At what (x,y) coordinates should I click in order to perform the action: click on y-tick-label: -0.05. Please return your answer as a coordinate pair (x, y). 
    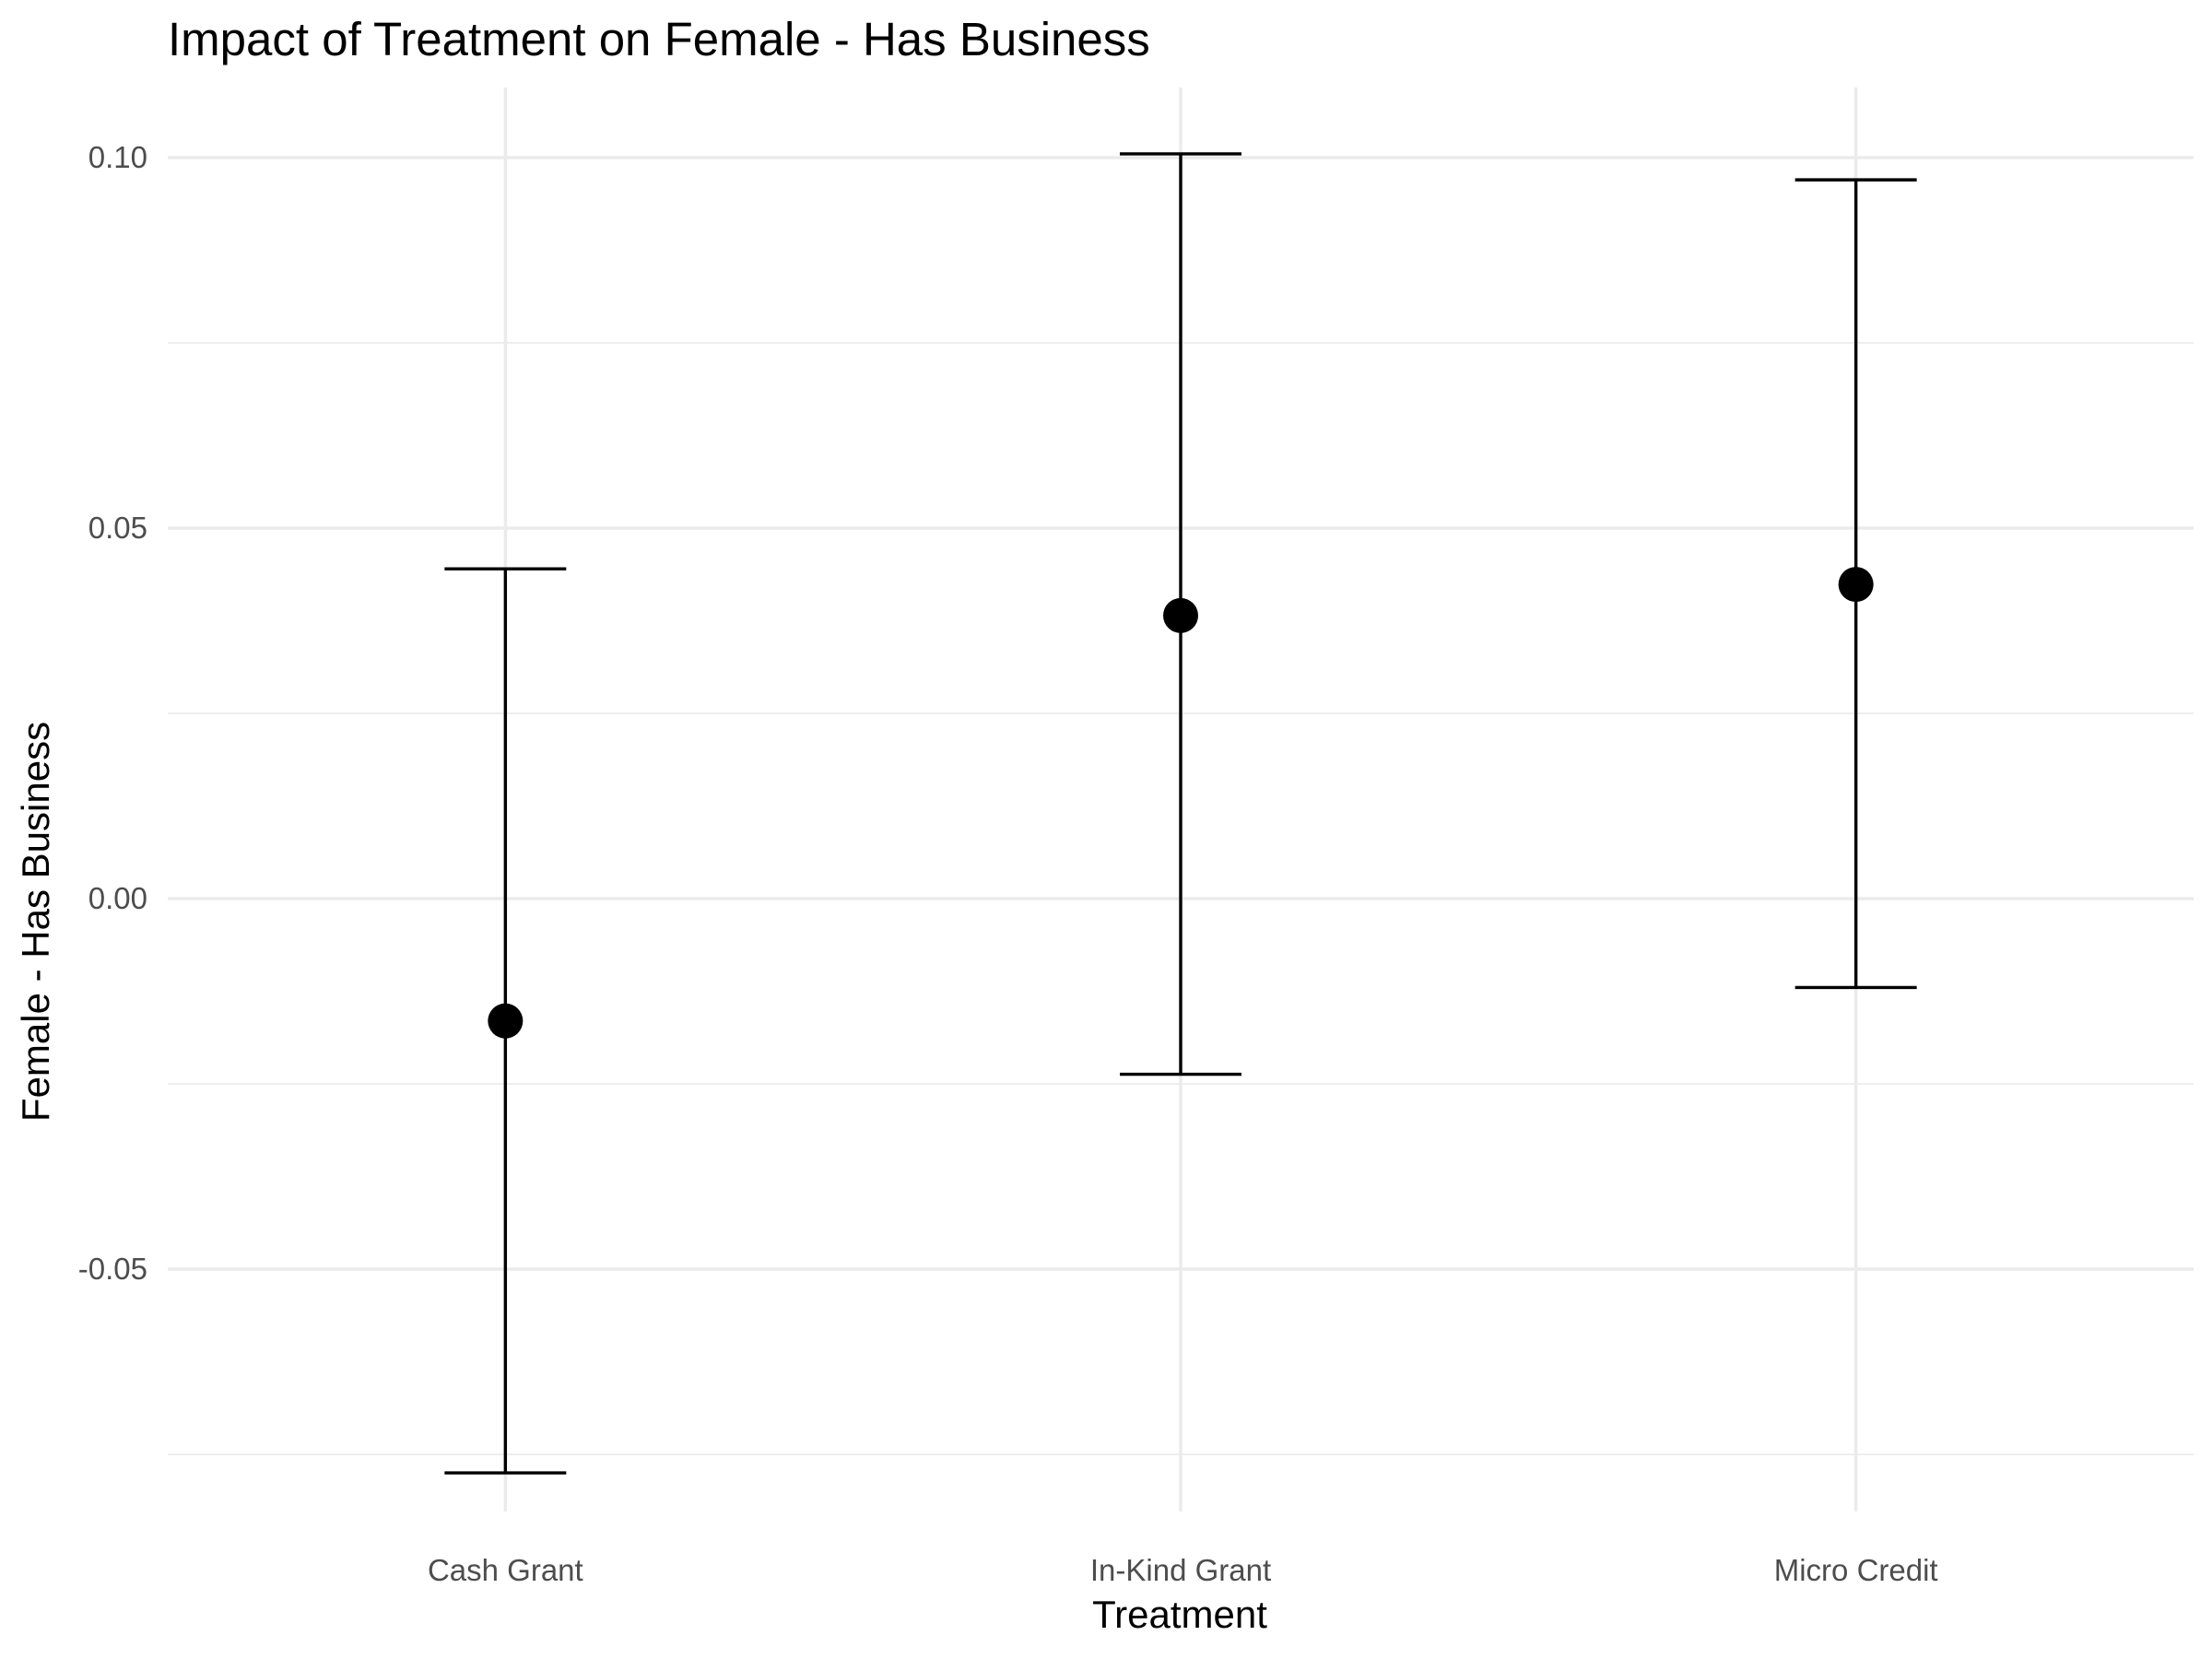
    Looking at the image, I should click on (112, 1269).